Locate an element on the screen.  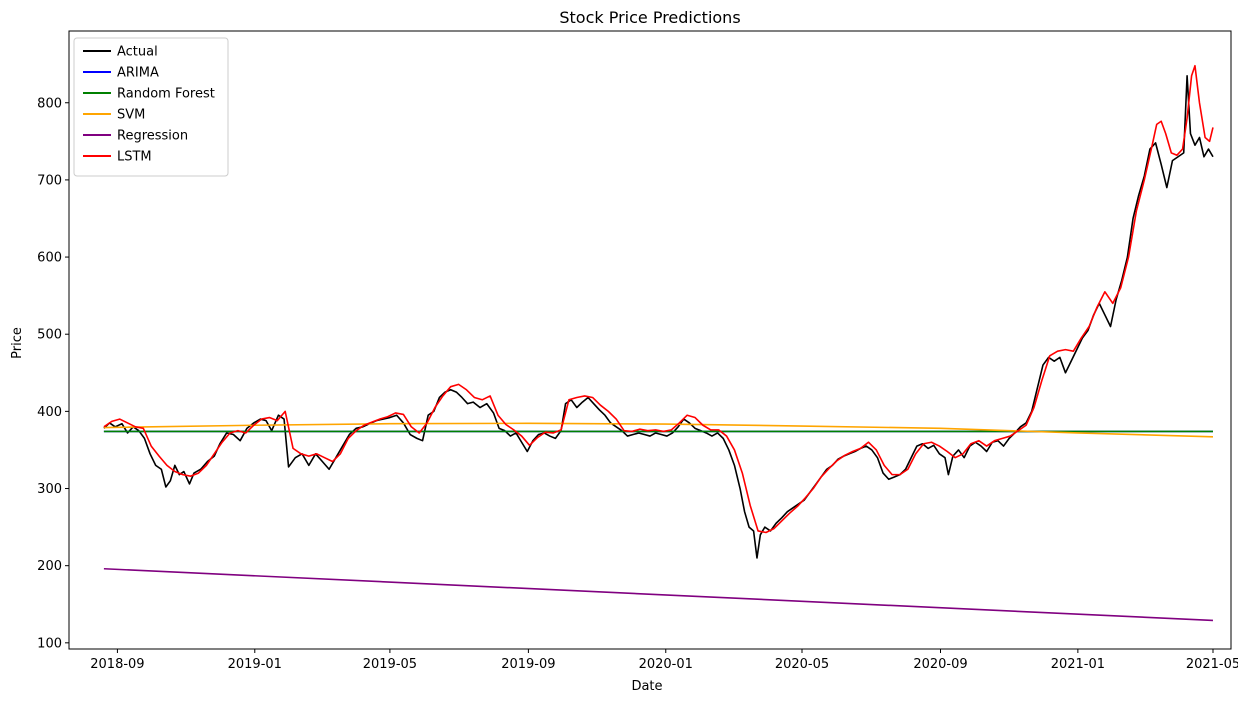
legend-label: ARIMA is located at coordinates (138, 73).